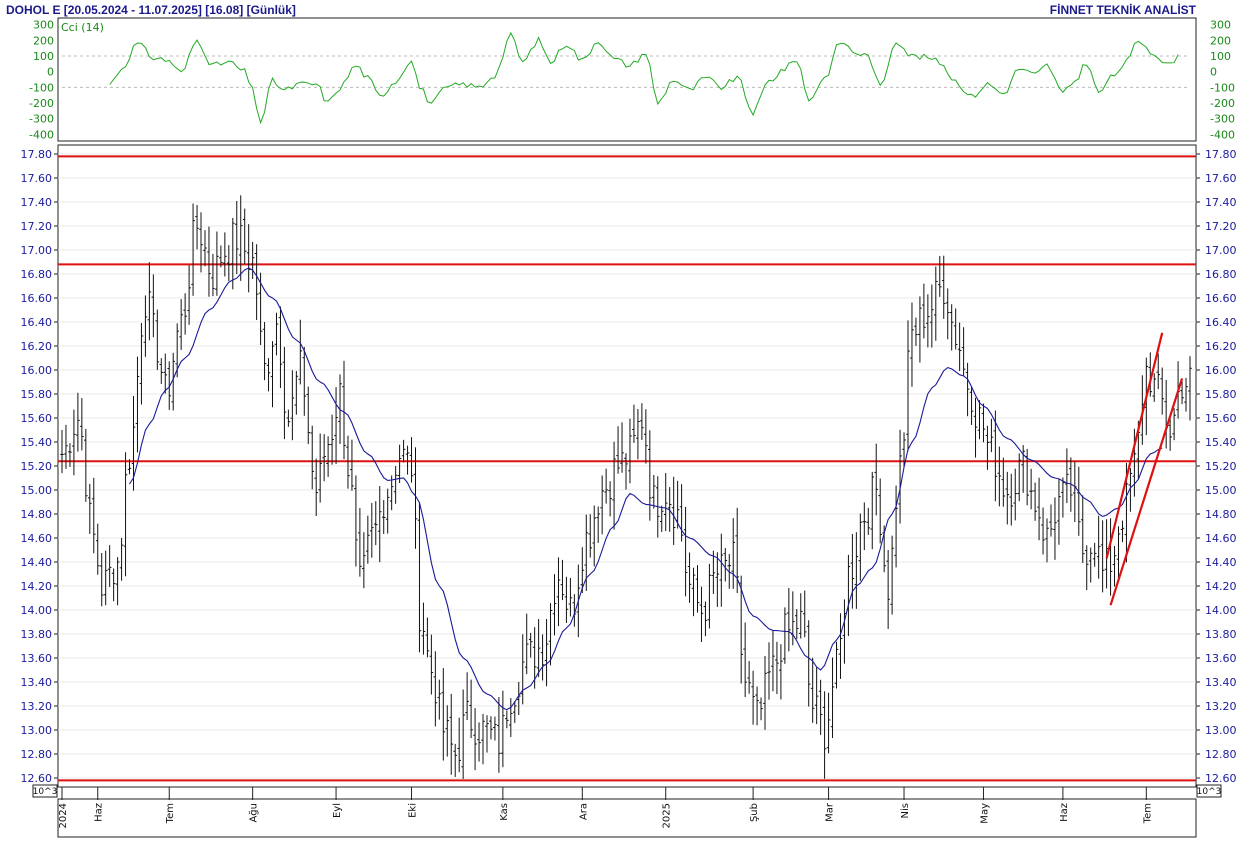 This screenshot has height=841, width=1251. Describe the element at coordinates (1221, 442) in the screenshot. I see `price-tick-label-right: 15.40` at that location.